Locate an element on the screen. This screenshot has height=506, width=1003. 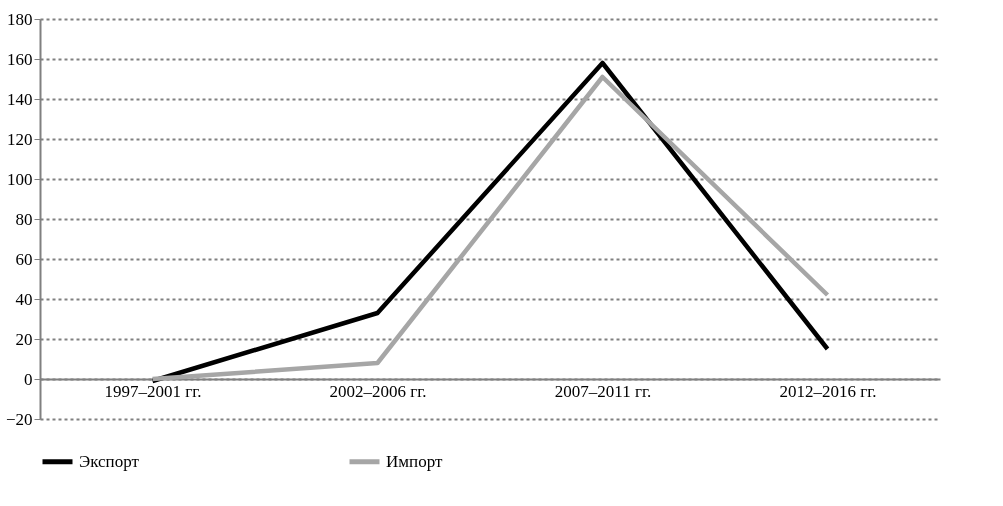
y-tick-label: 20 is located at coordinates (24, 339).